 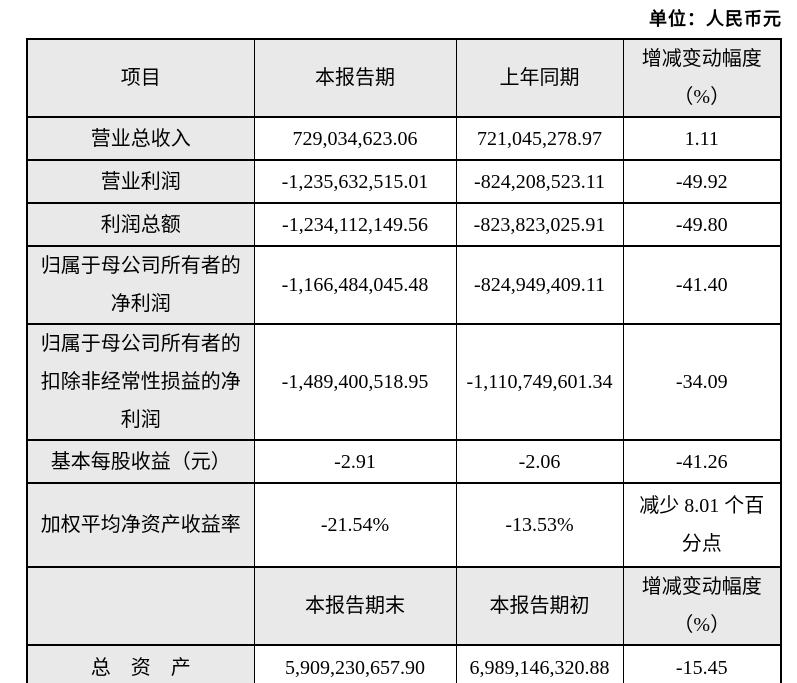 I want to click on table-header-row: 项目 本报告期 上年同期 增减变动幅度 （%）, so click(x=404, y=78).